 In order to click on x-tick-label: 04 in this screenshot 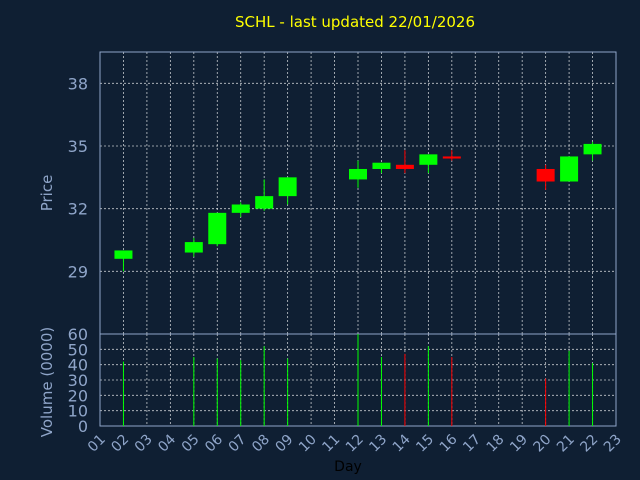, I will do `click(167, 443)`.